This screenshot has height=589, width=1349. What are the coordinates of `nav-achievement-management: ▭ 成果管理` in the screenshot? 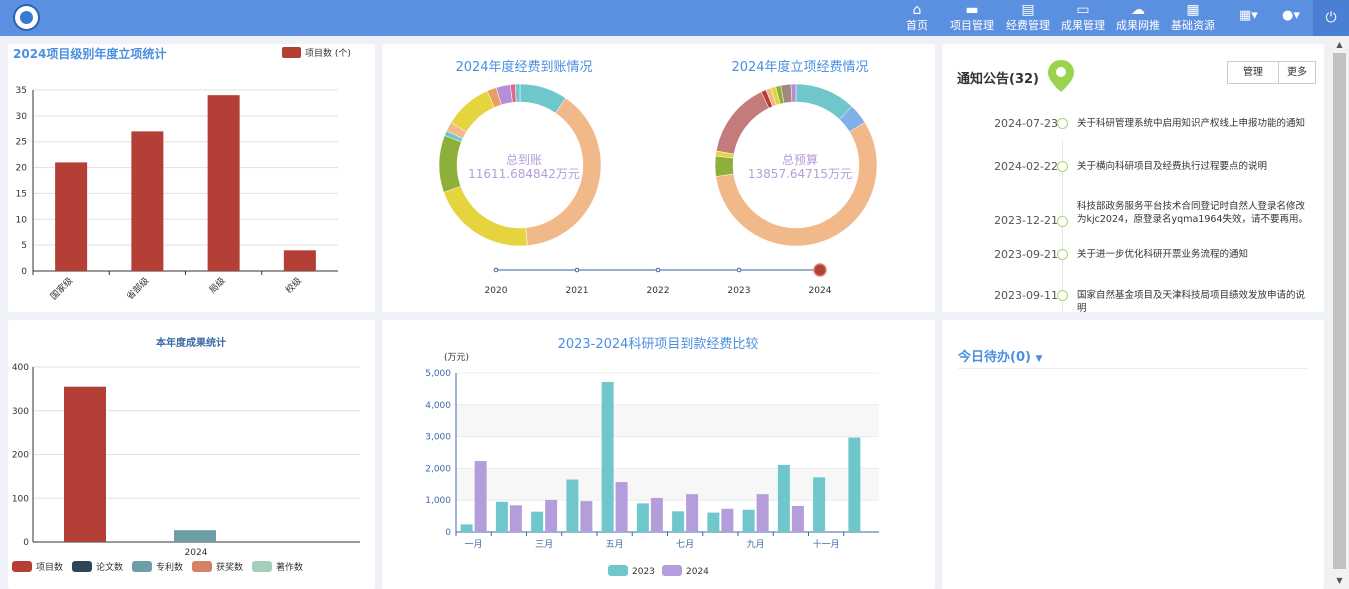 It's located at (1083, 17).